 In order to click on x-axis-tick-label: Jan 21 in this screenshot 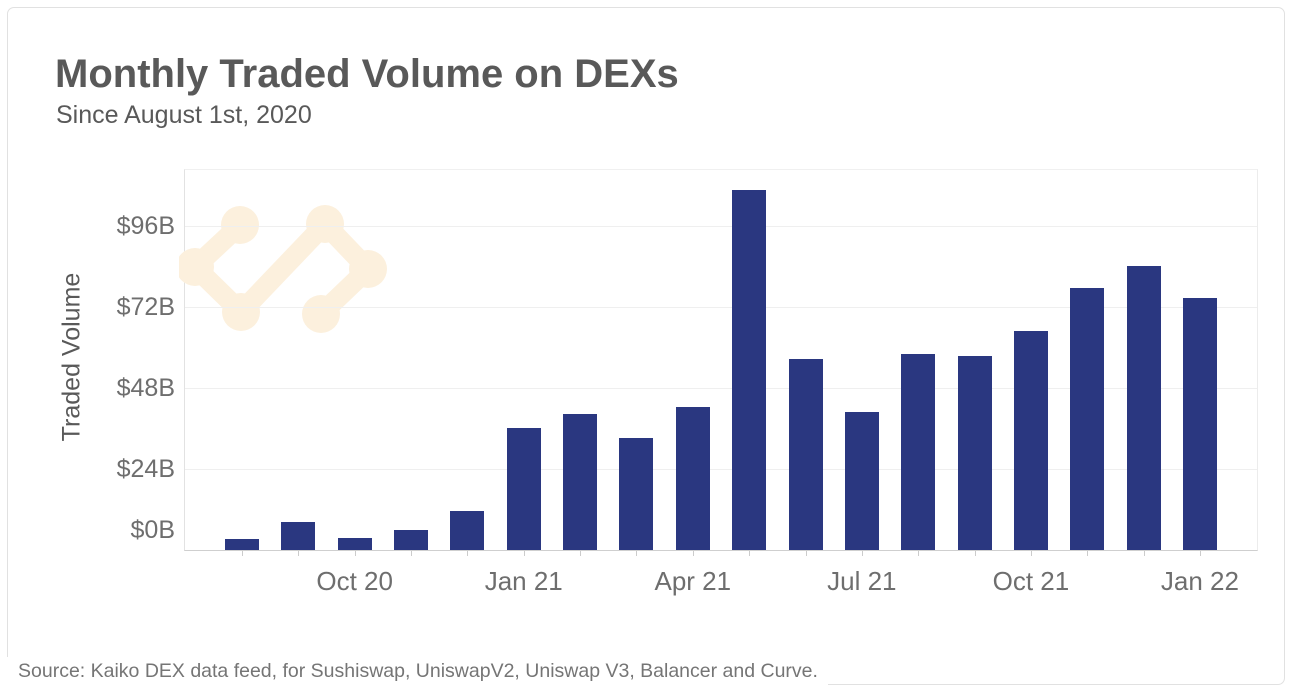, I will do `click(523, 581)`.